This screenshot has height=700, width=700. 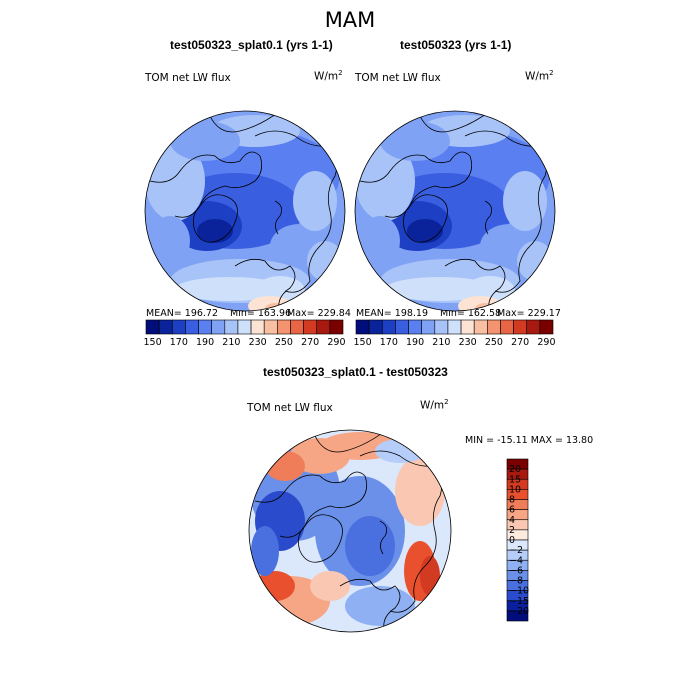 What do you see at coordinates (519, 591) in the screenshot?
I see `colorbar-tick-label: −10` at bounding box center [519, 591].